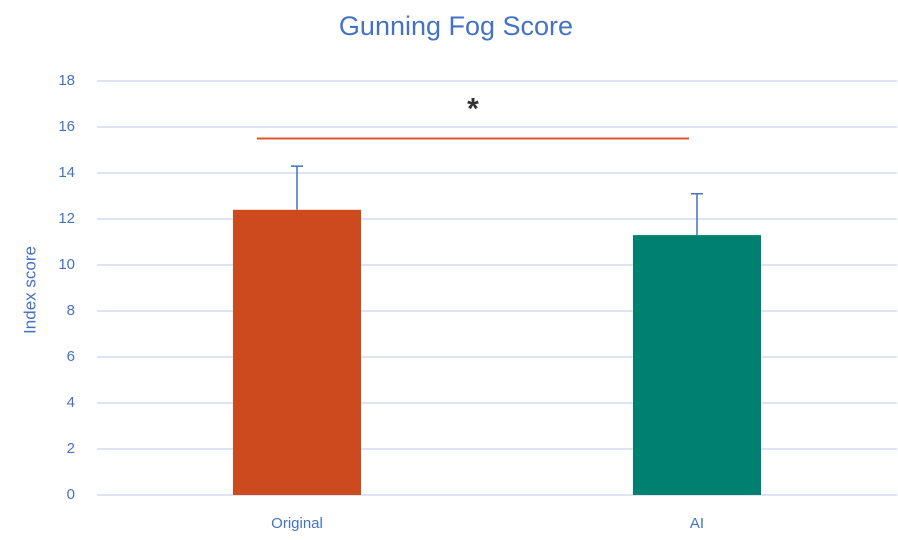 The height and width of the screenshot is (540, 898). Describe the element at coordinates (66, 264) in the screenshot. I see `y-tick-label: 10` at that location.